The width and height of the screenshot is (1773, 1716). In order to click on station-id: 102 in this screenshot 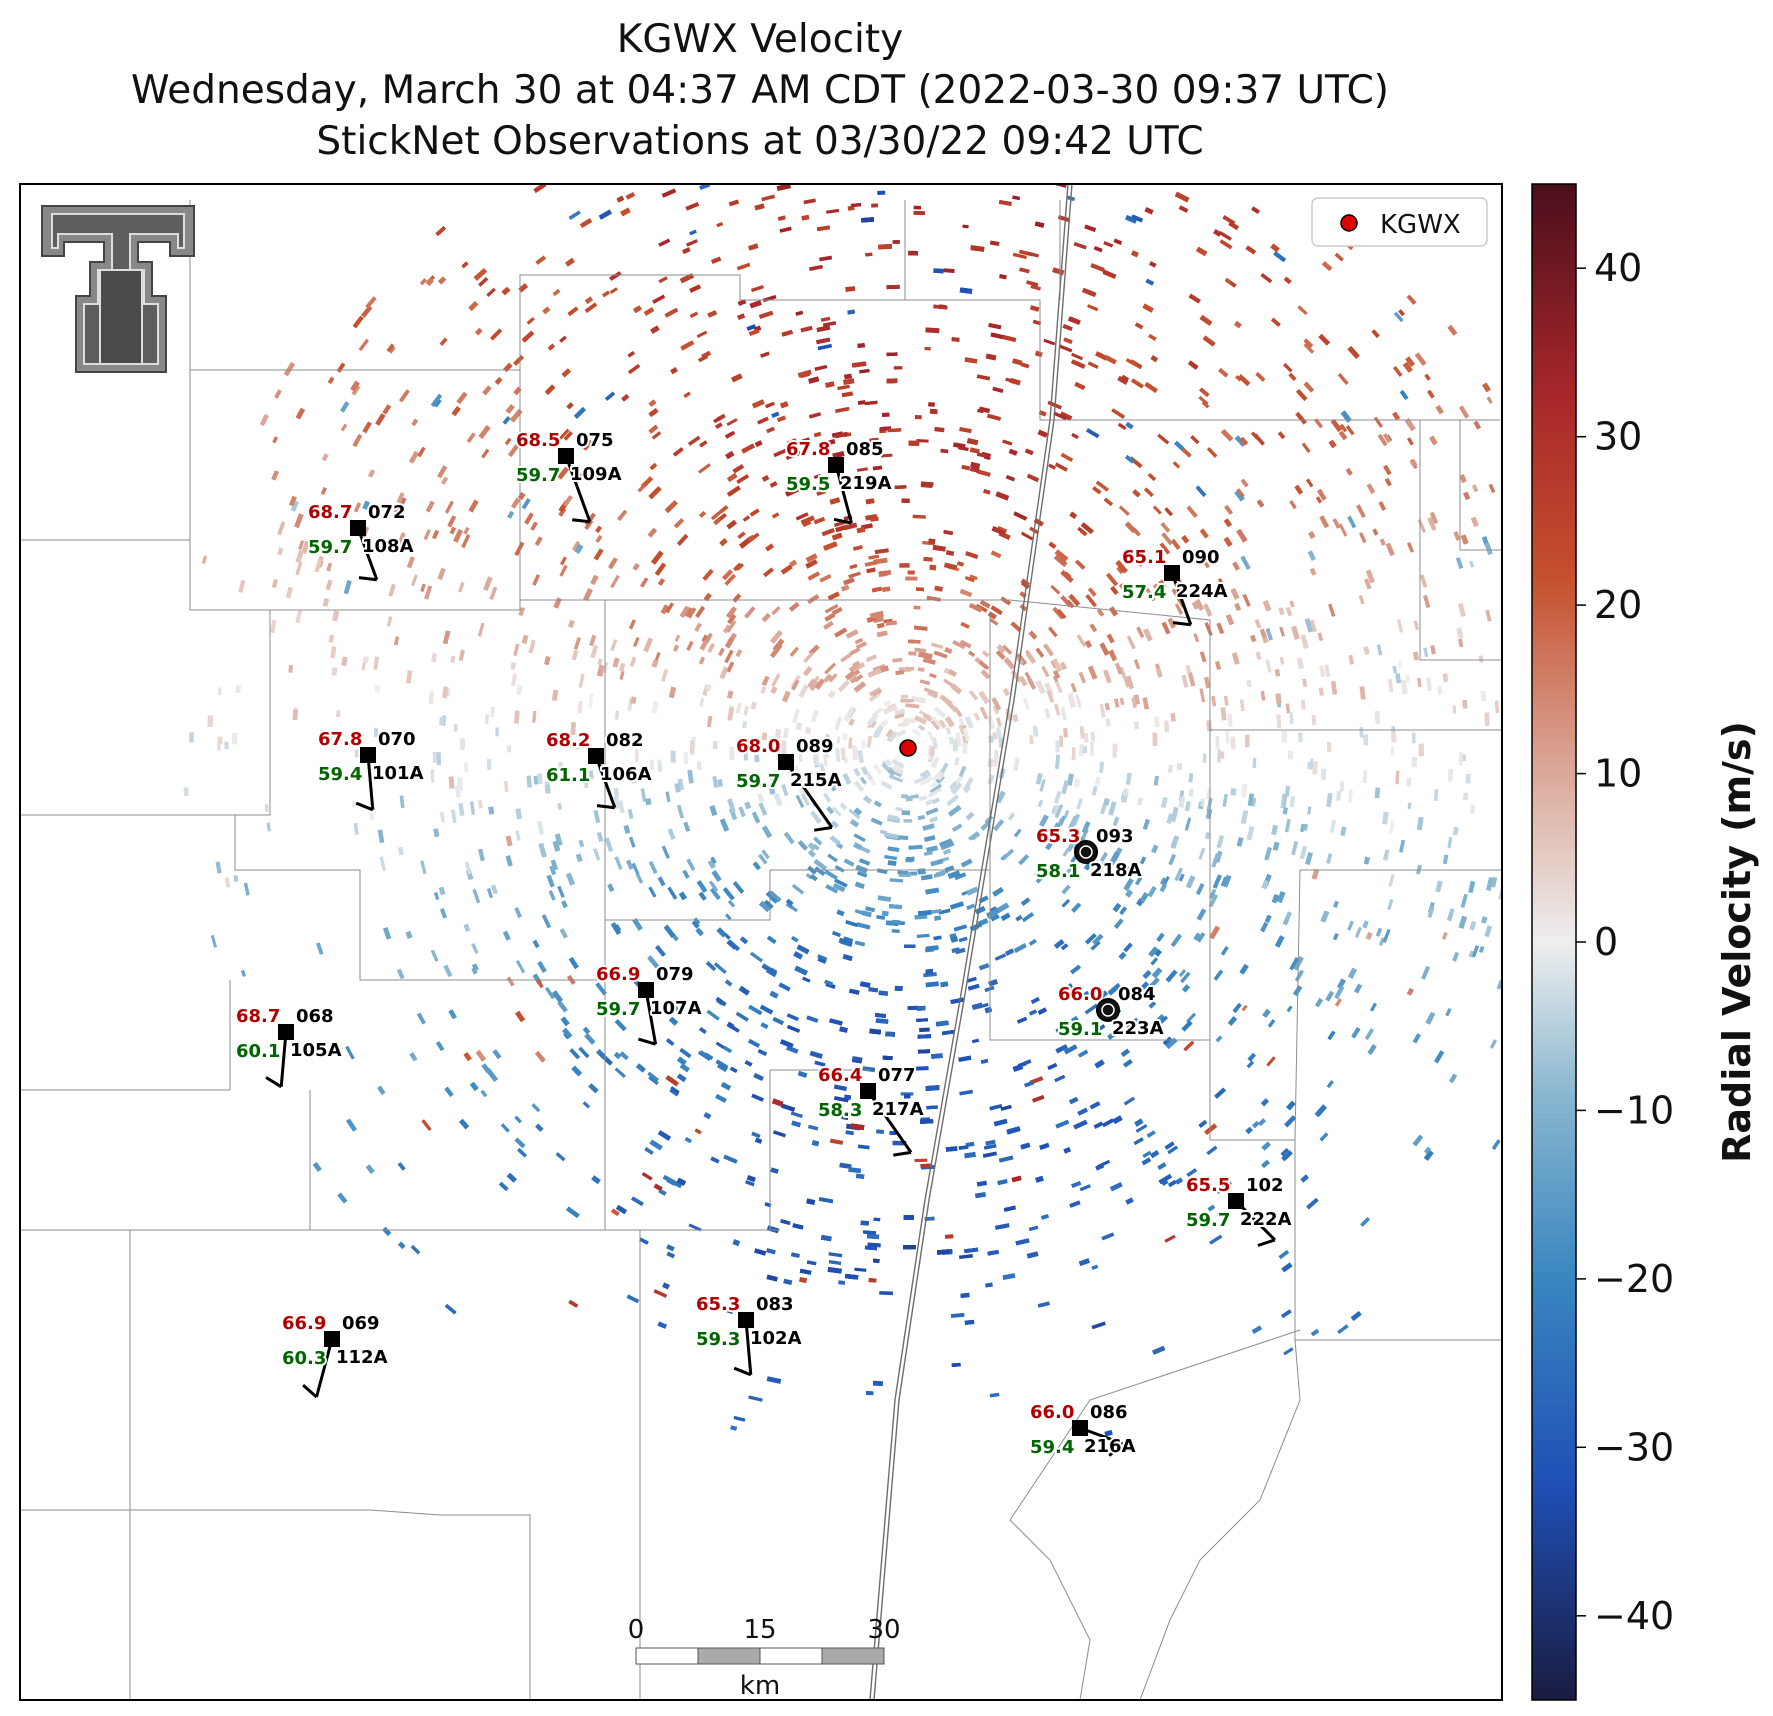, I will do `click(1265, 1185)`.